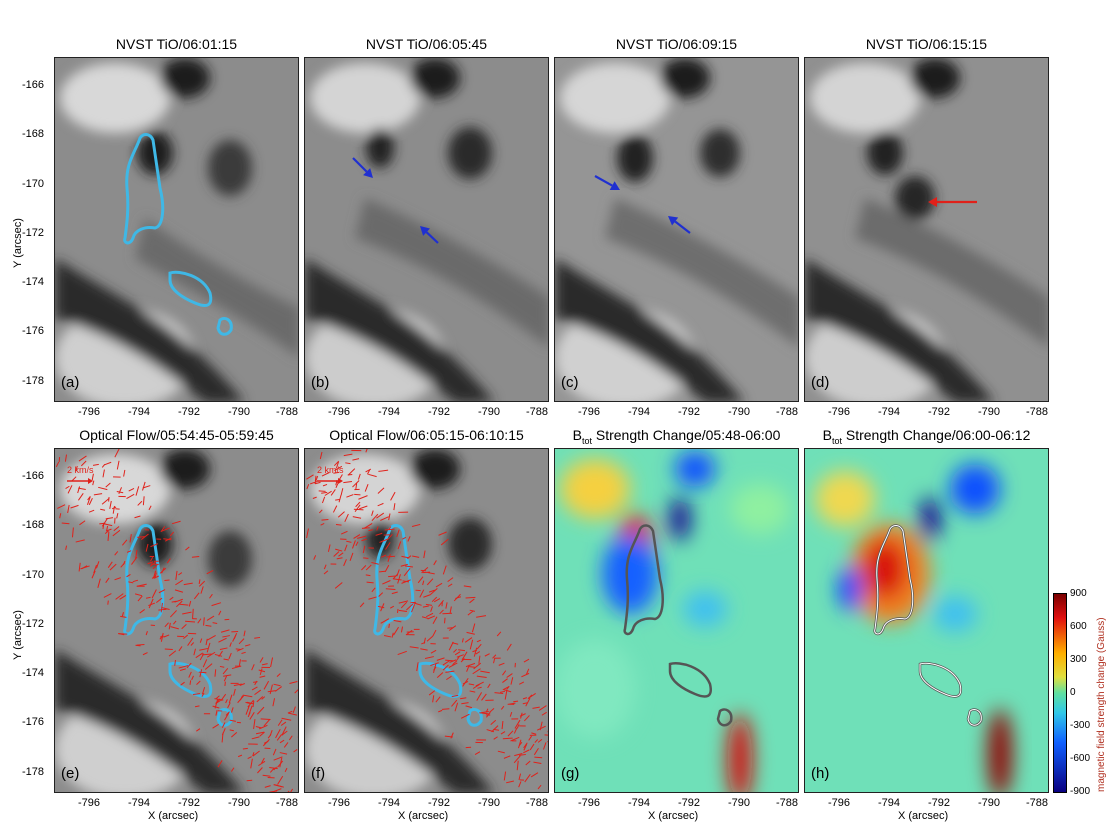 Image resolution: width=1116 pixels, height=837 pixels. What do you see at coordinates (1080, 725) in the screenshot?
I see `colorbar-tick-label: -300` at bounding box center [1080, 725].